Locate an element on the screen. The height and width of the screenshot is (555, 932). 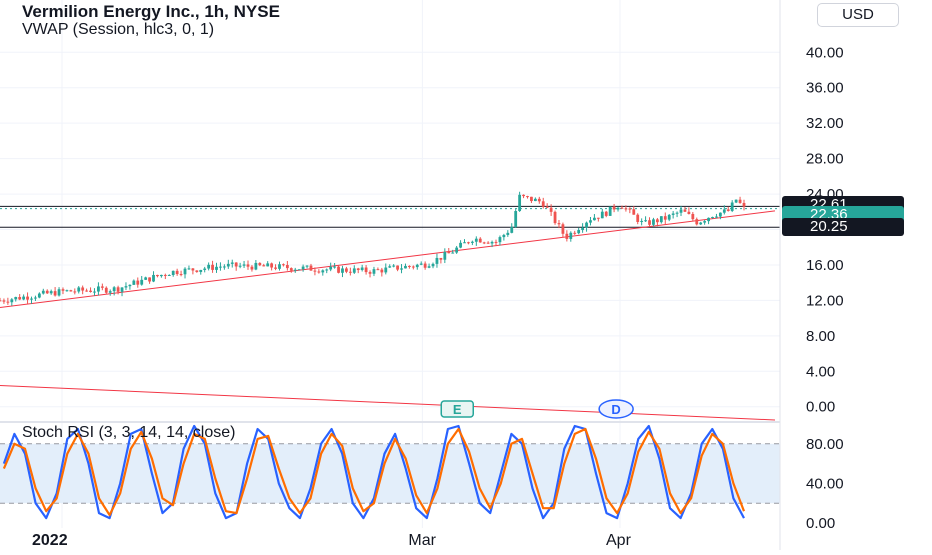
osc-axis: 0.00 40.00 80.00 is located at coordinates (825, 484).